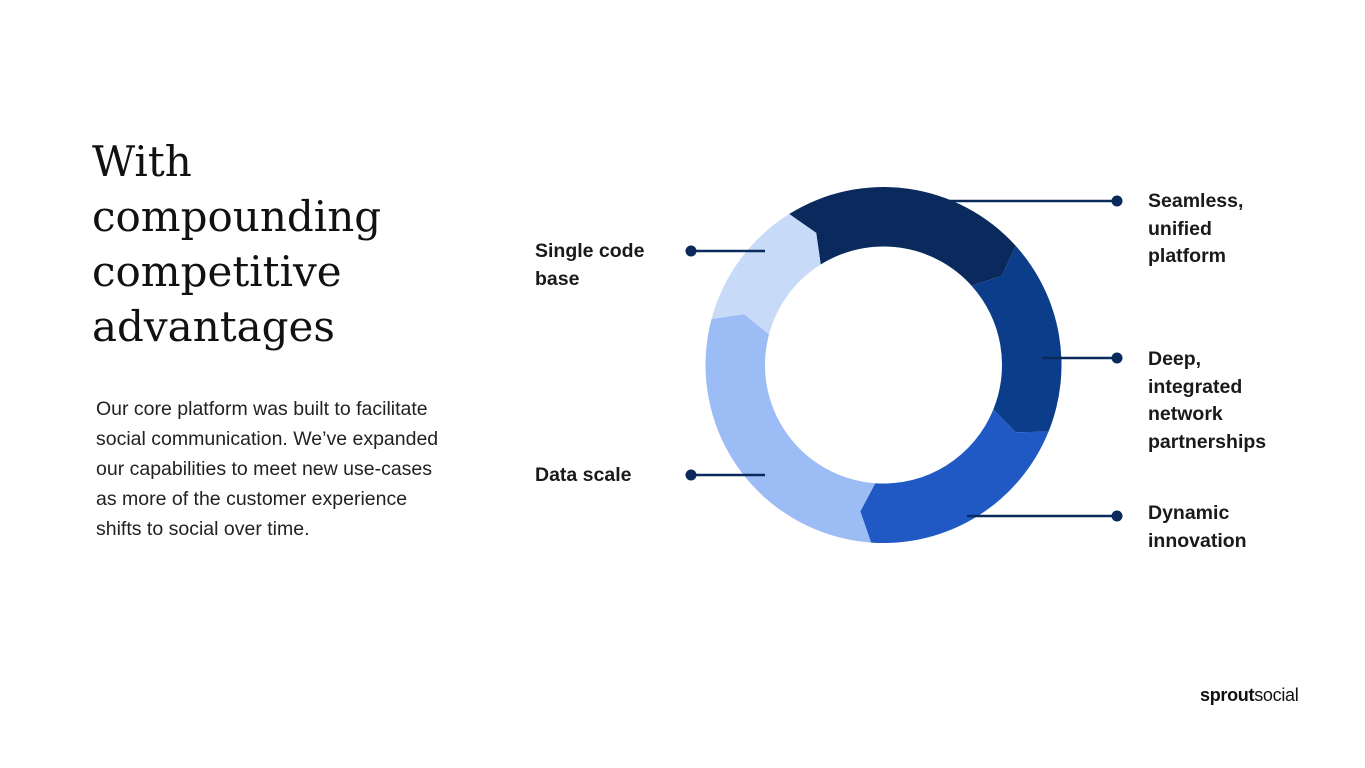 Image resolution: width=1365 pixels, height=768 pixels. What do you see at coordinates (1207, 400) in the screenshot?
I see `label-deep: Deep, integrated network partnerships` at bounding box center [1207, 400].